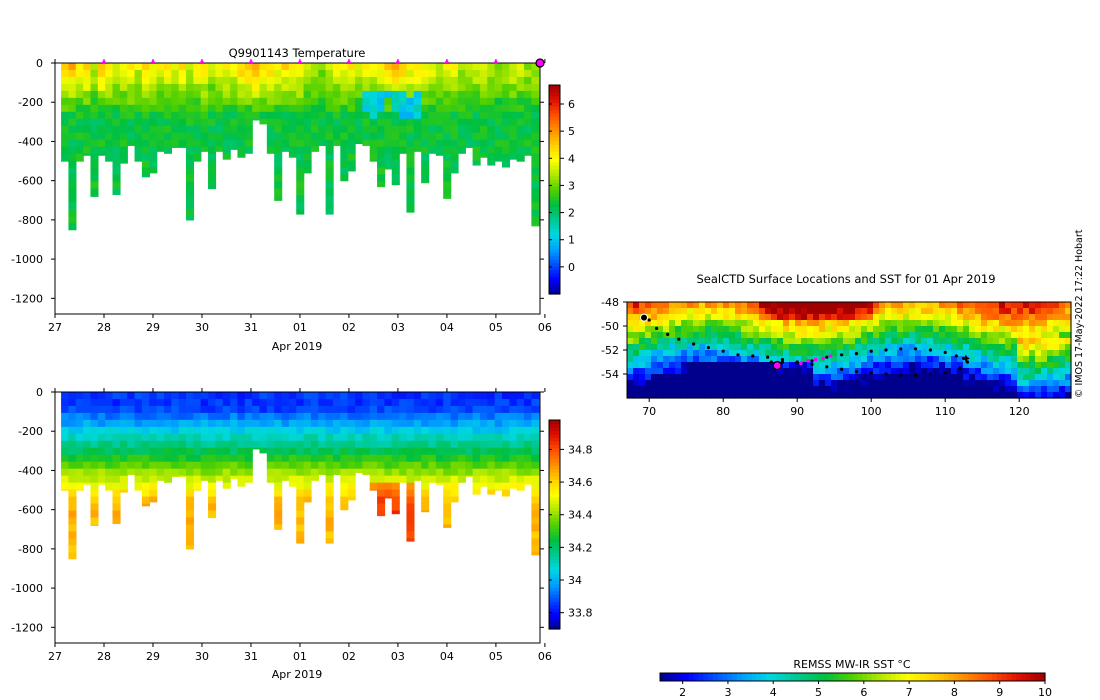 The image size is (1100, 700). What do you see at coordinates (349, 656) in the screenshot?
I see `salinity-xtick-label: 02` at bounding box center [349, 656].